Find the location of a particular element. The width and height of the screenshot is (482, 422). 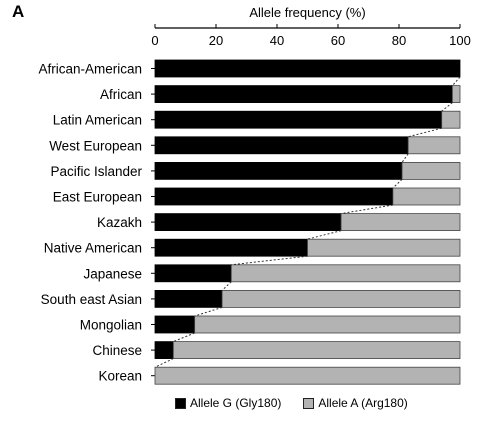

bar-allele-a-pacific-islander is located at coordinates (431, 170).